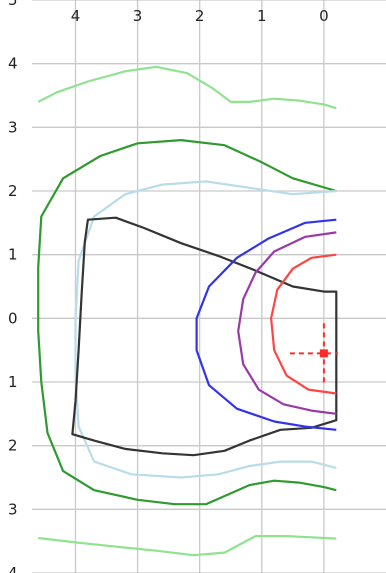 The height and width of the screenshot is (573, 386). I want to click on x-tick-label: 2, so click(200, 16).